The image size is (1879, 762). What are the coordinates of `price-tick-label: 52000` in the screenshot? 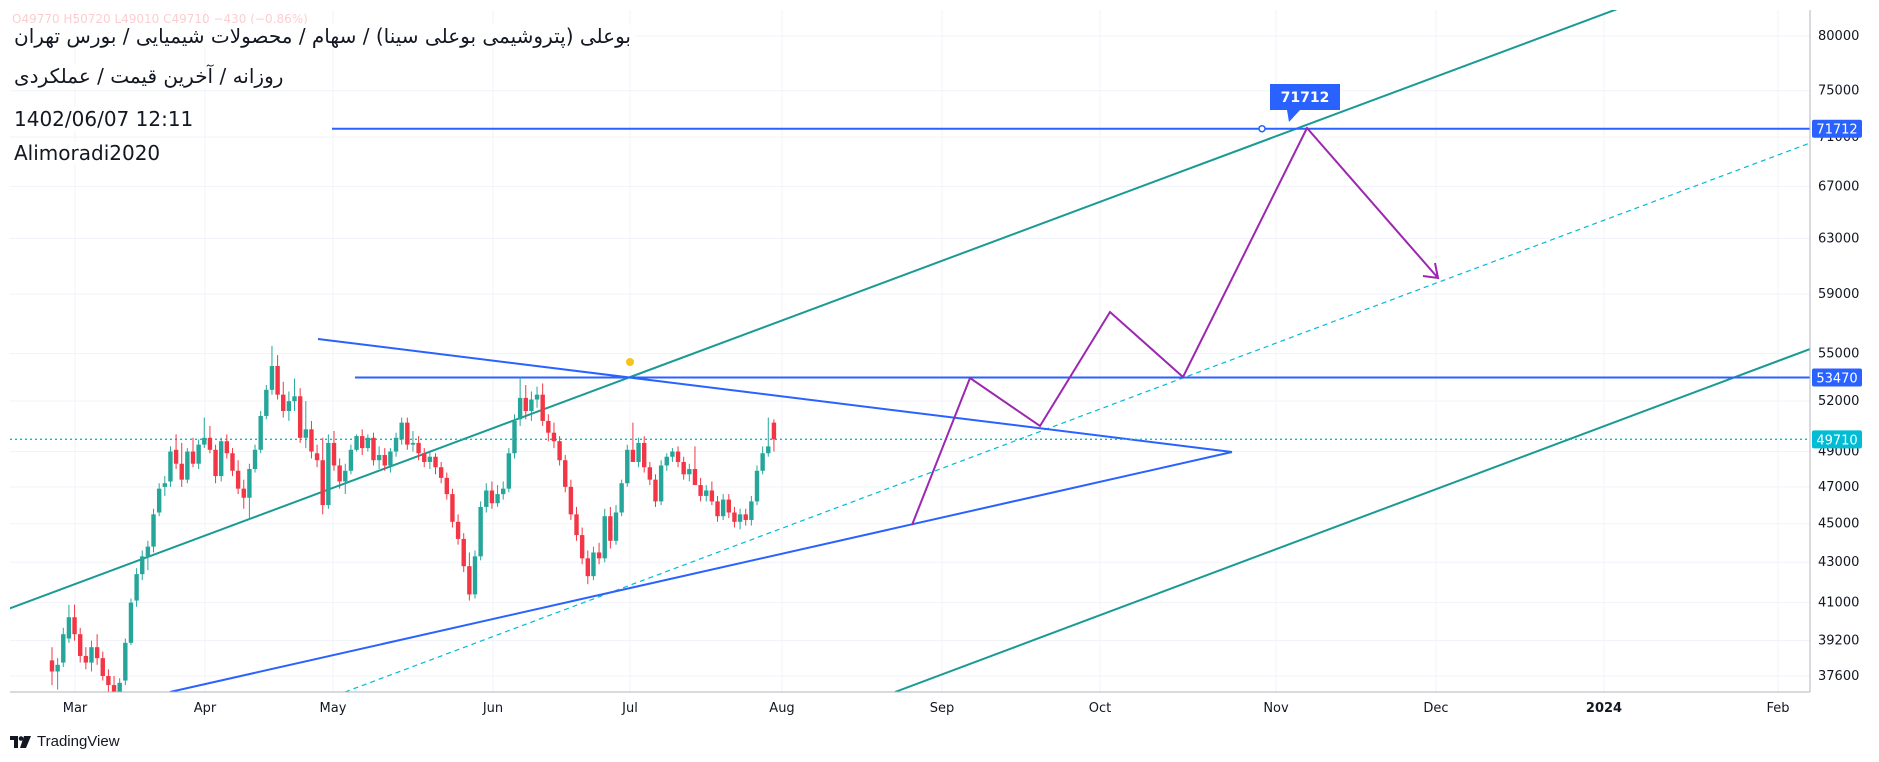 It's located at (1838, 401).